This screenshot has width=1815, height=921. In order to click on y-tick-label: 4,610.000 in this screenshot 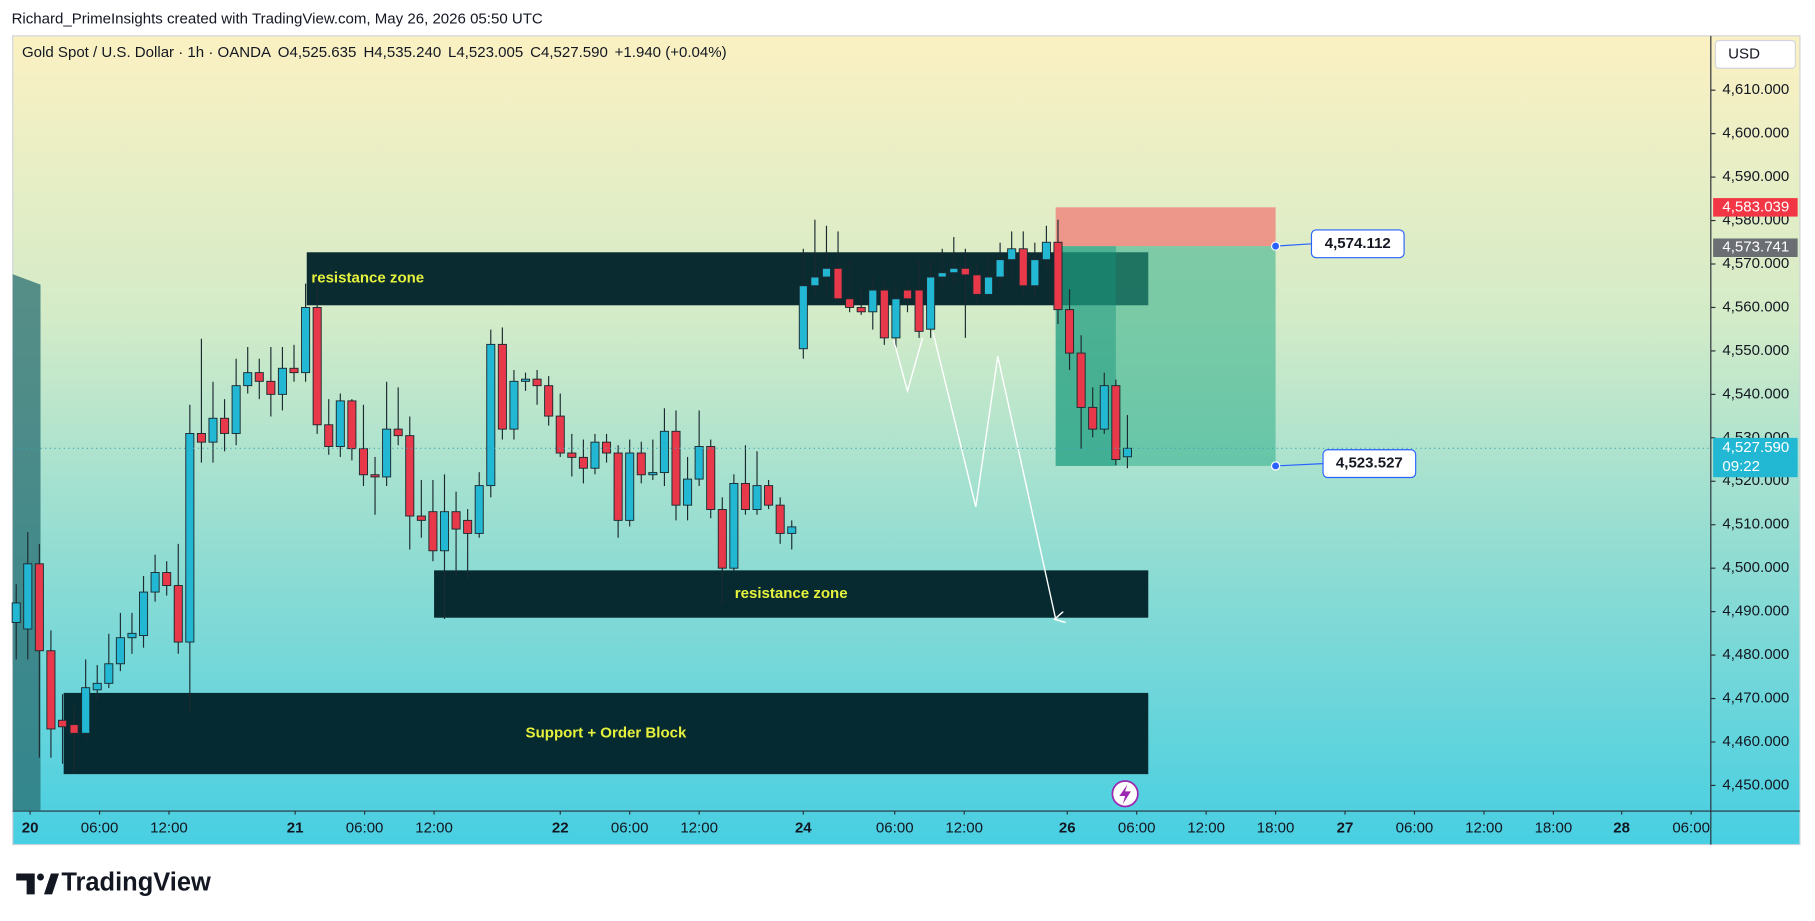, I will do `click(1755, 89)`.